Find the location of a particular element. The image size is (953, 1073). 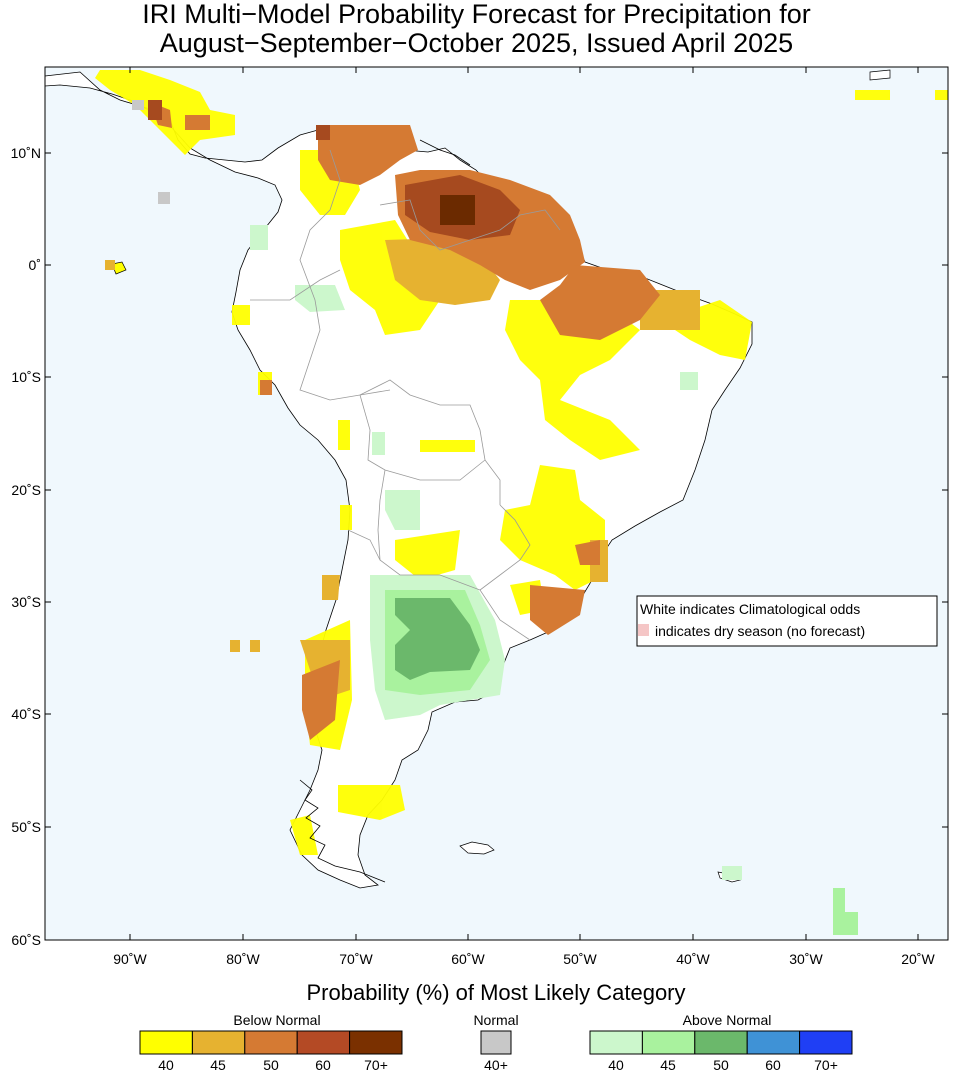

lon-tick-label: 90˚W is located at coordinates (130, 959).